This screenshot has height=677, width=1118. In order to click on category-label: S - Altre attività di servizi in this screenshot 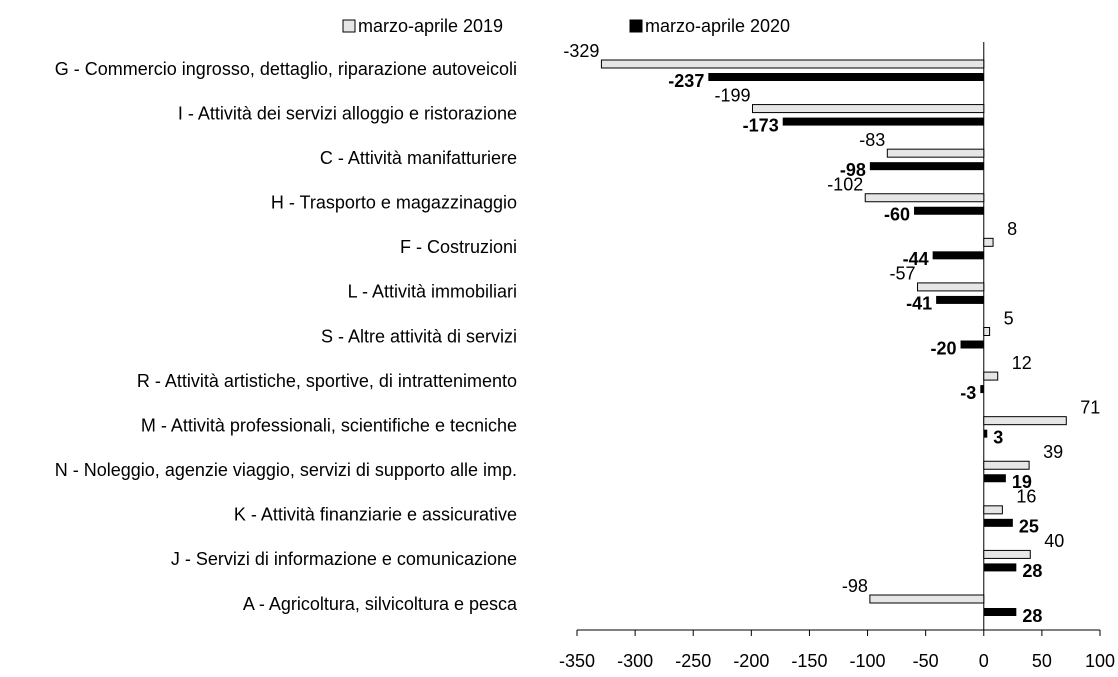, I will do `click(419, 336)`.